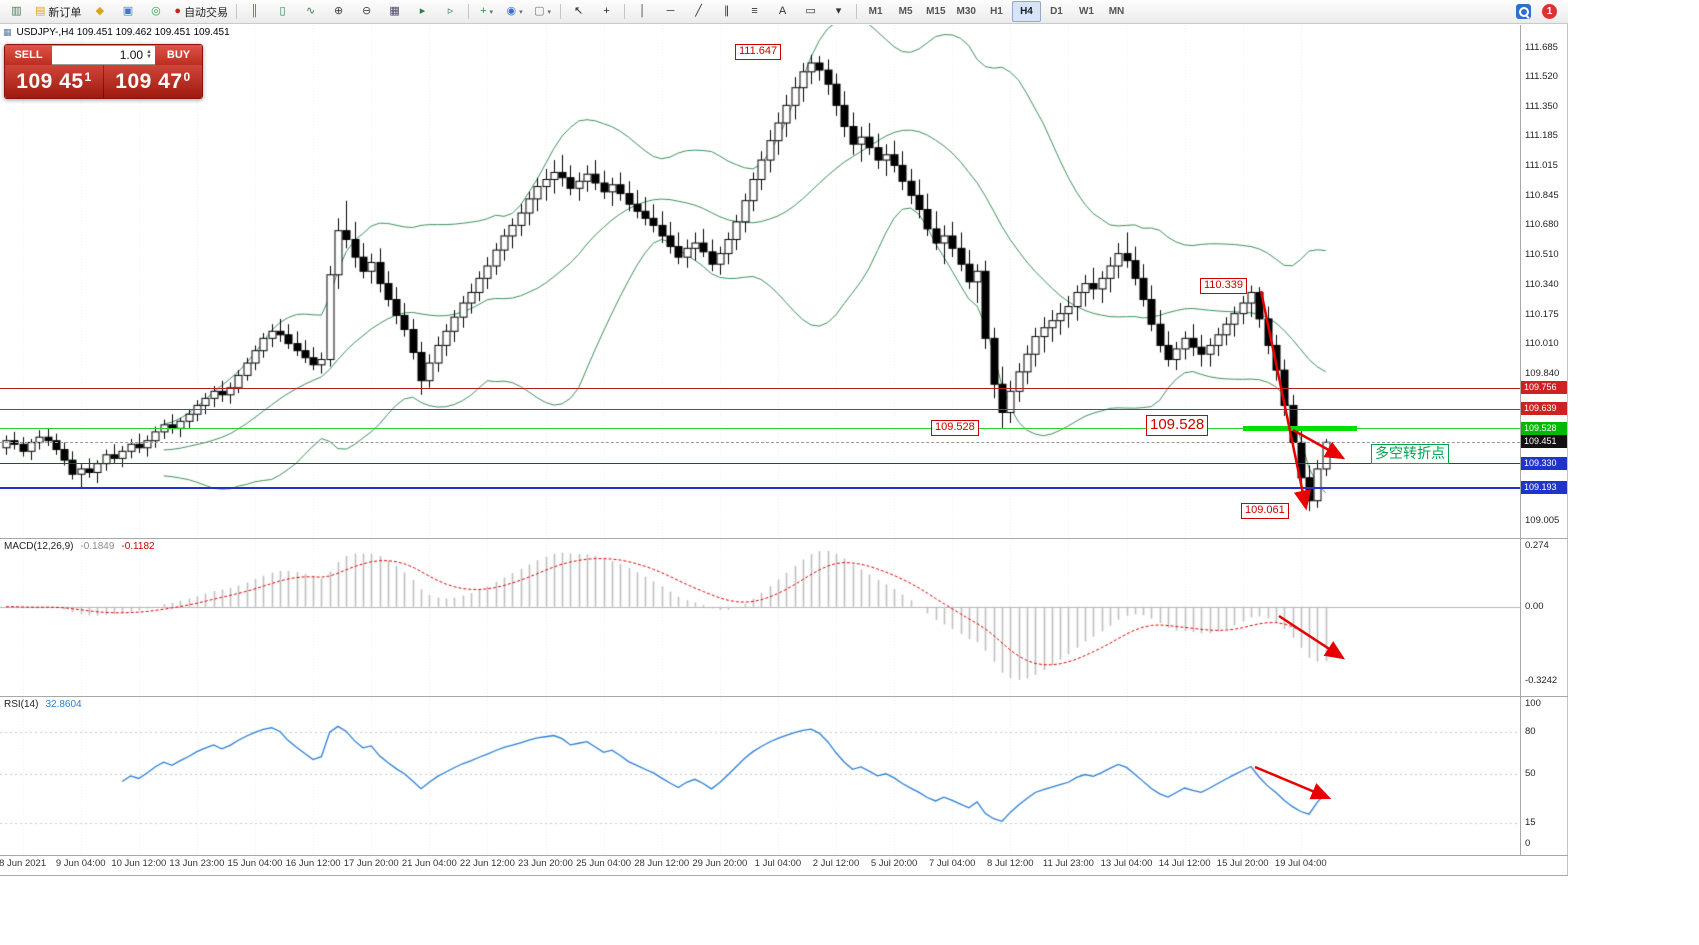 This screenshot has height=945, width=1699. What do you see at coordinates (1523, 11) in the screenshot?
I see `search-icon` at bounding box center [1523, 11].